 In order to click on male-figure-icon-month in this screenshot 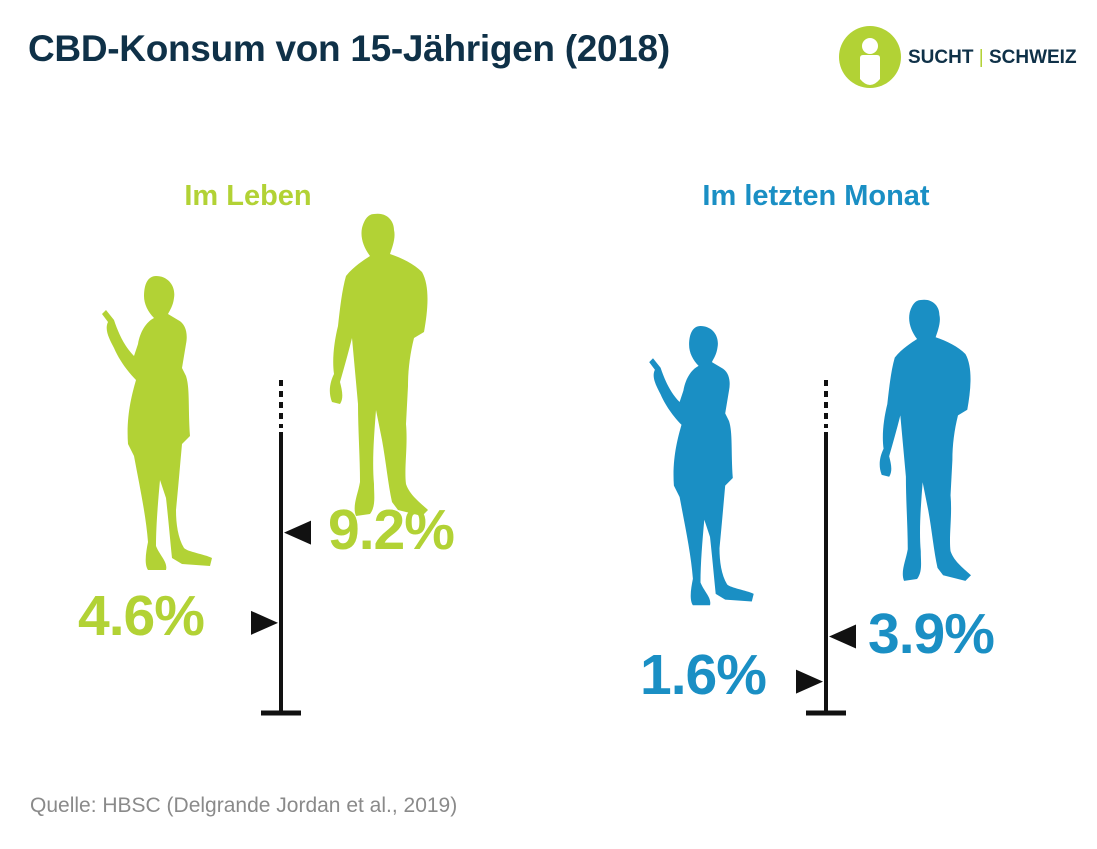, I will do `click(925, 440)`.